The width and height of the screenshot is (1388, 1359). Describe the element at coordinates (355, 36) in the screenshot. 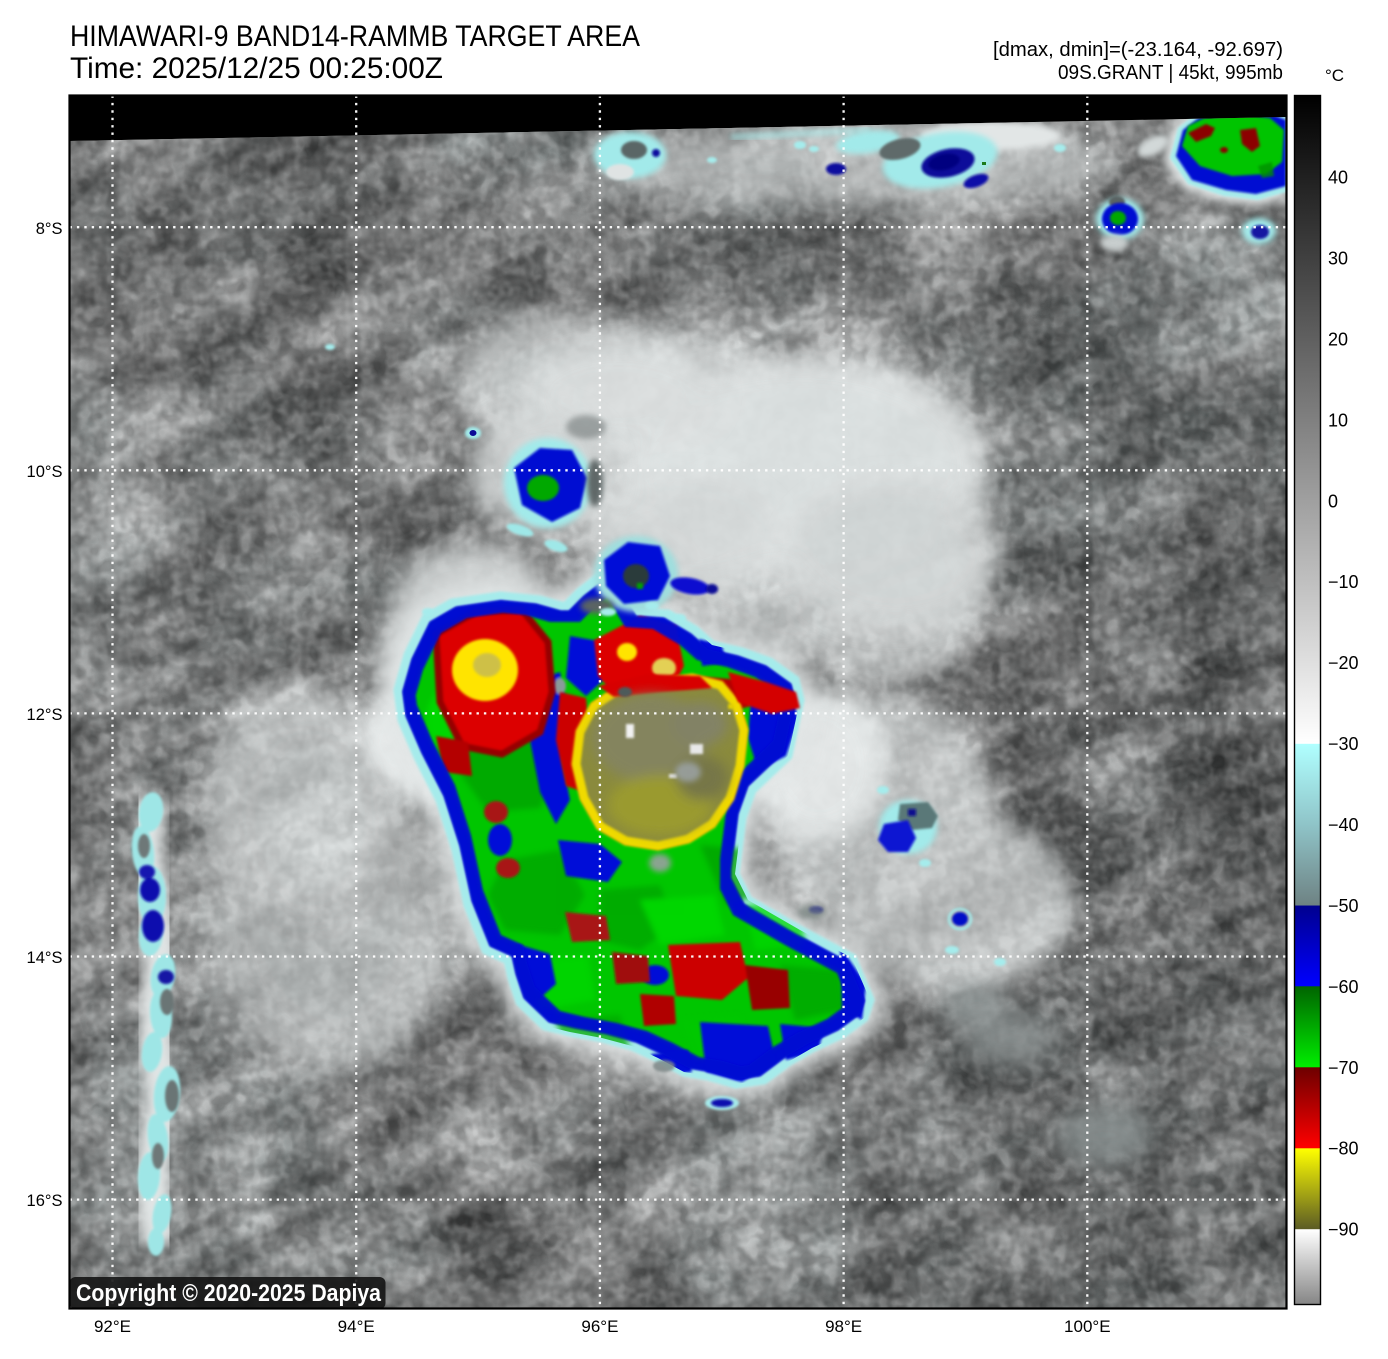

I see `svg-text:HIMAWARI-9 BAND14-RAMMB TARGET: HIMAWARI-9 BAND14-RAMMB TARGET AREA` at that location.